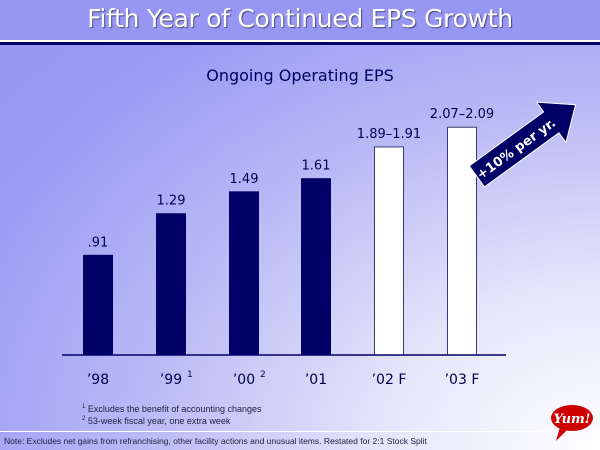 The width and height of the screenshot is (600, 450). Describe the element at coordinates (159, 421) in the screenshot. I see `footnote-text: 53-week fiscal year, one extra week` at that location.